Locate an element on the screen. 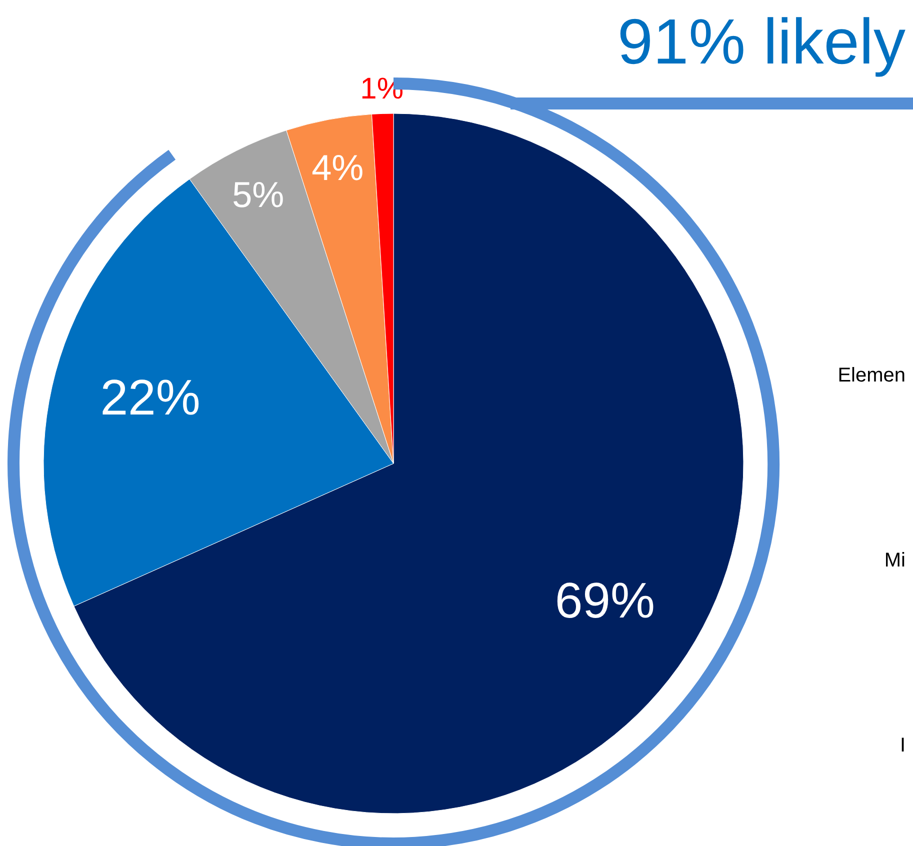 This screenshot has height=846, width=913. text: Elemen is located at coordinates (872, 375).